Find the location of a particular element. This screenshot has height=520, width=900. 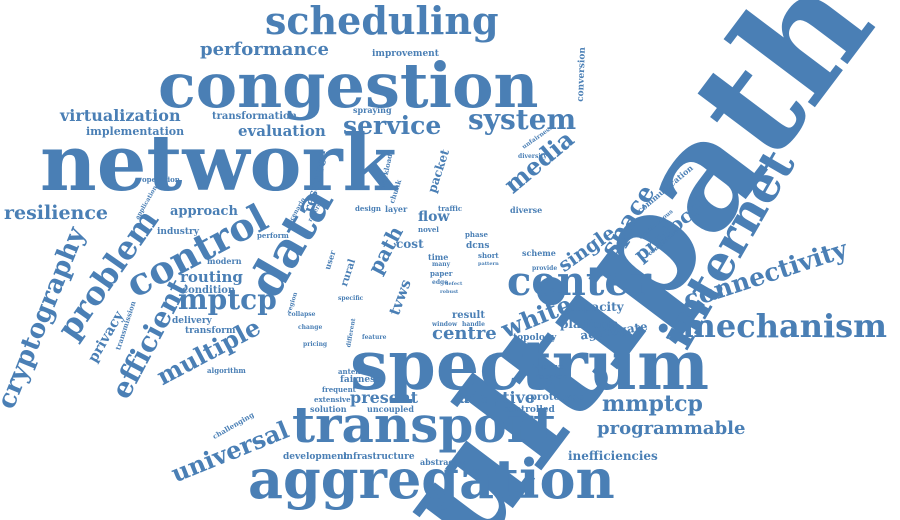

word-industry: industry is located at coordinates (178, 232).